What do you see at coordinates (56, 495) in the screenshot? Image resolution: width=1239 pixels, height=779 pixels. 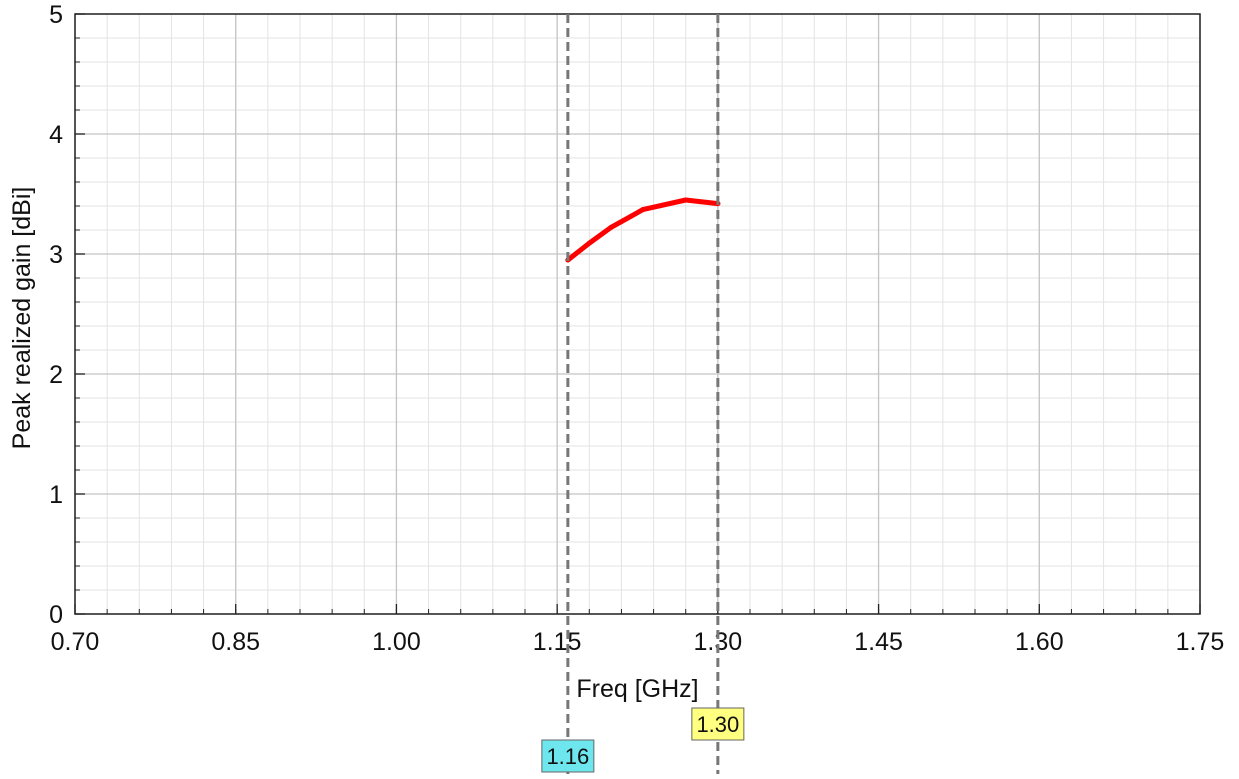 I see `y-tick-label: 1` at bounding box center [56, 495].